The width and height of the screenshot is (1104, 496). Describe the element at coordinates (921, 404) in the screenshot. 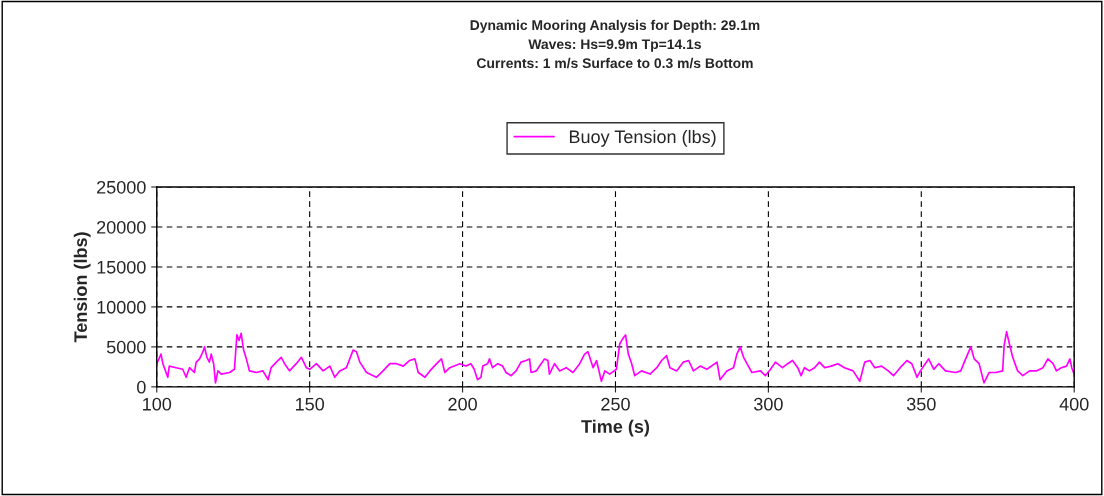

I see `x-tick-label: 350` at that location.